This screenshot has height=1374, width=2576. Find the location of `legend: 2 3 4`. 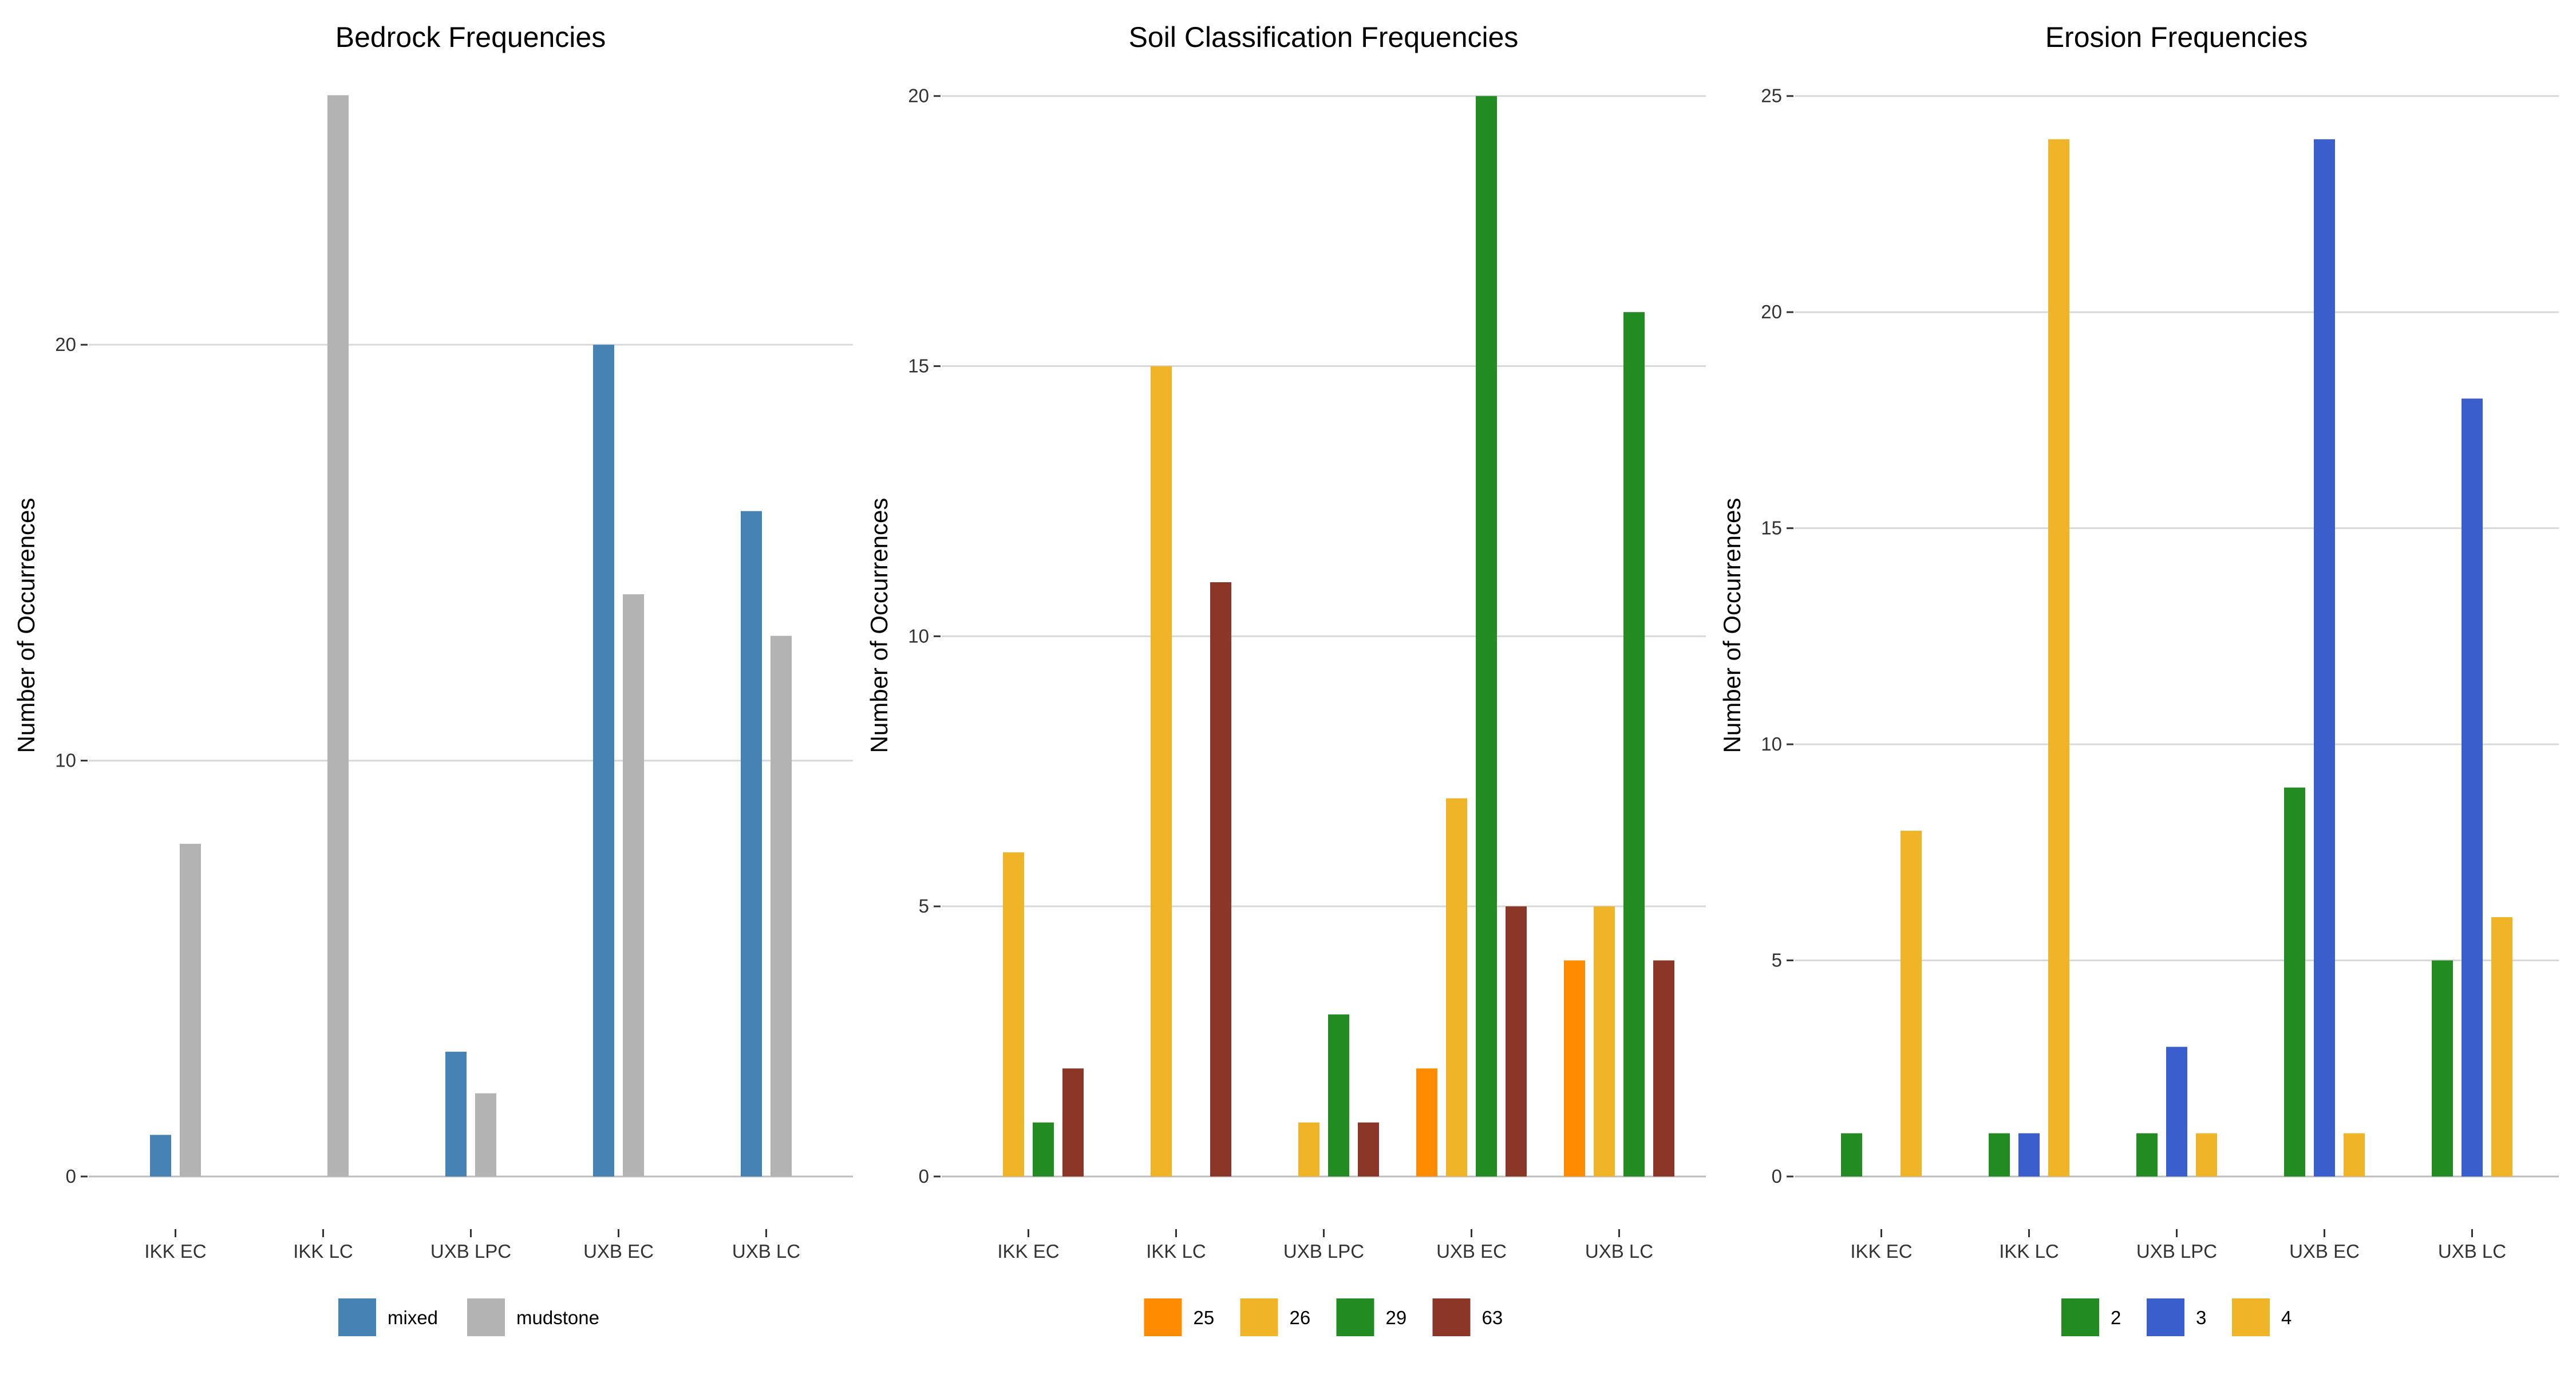

legend: 2 3 4 is located at coordinates (2176, 1317).